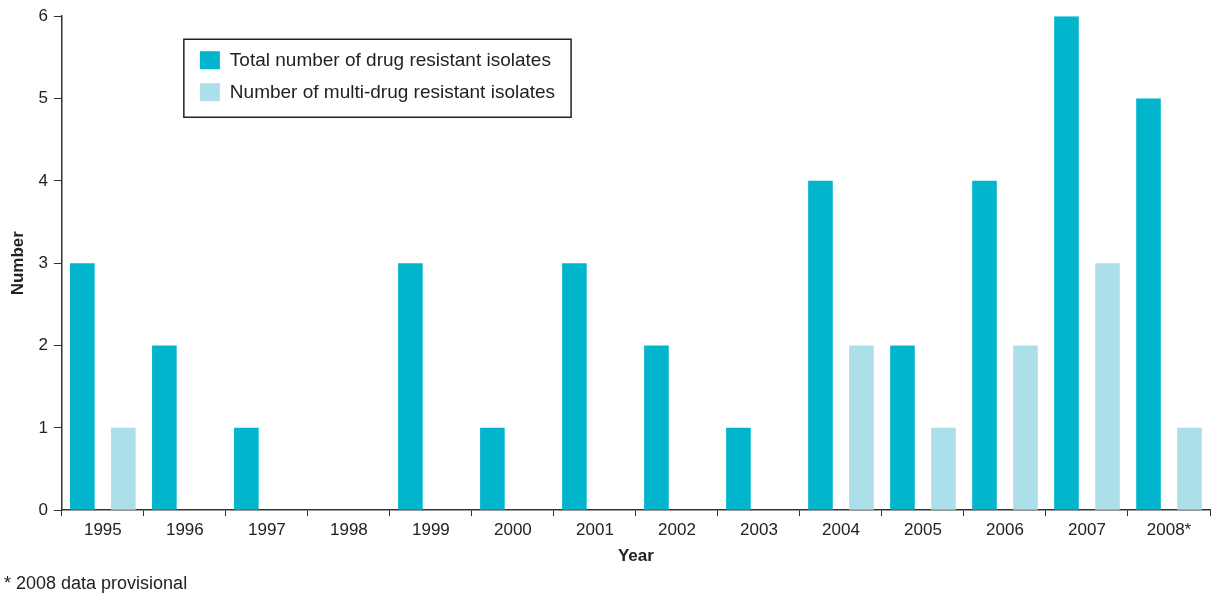 The height and width of the screenshot is (595, 1214). Describe the element at coordinates (595, 530) in the screenshot. I see `x-tick-label: 2001` at that location.